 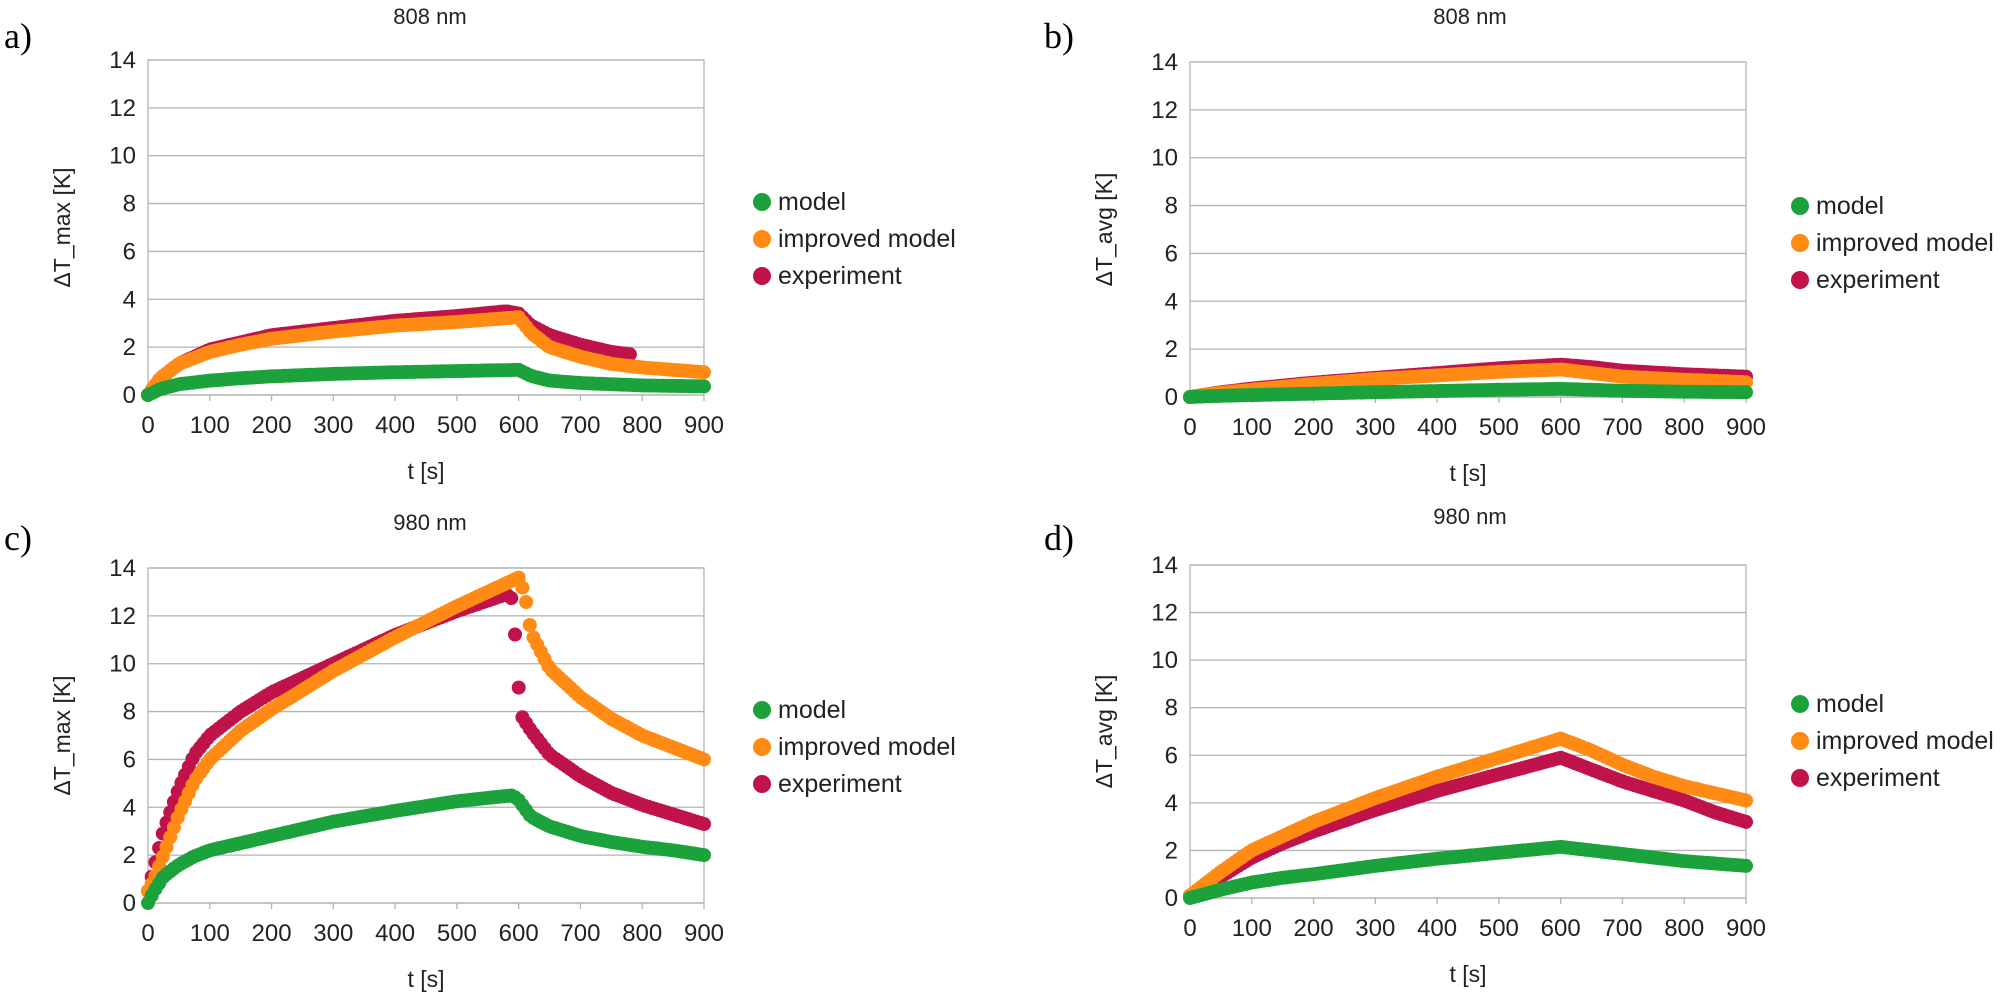 I want to click on panel-label: b), so click(x=1059, y=36).